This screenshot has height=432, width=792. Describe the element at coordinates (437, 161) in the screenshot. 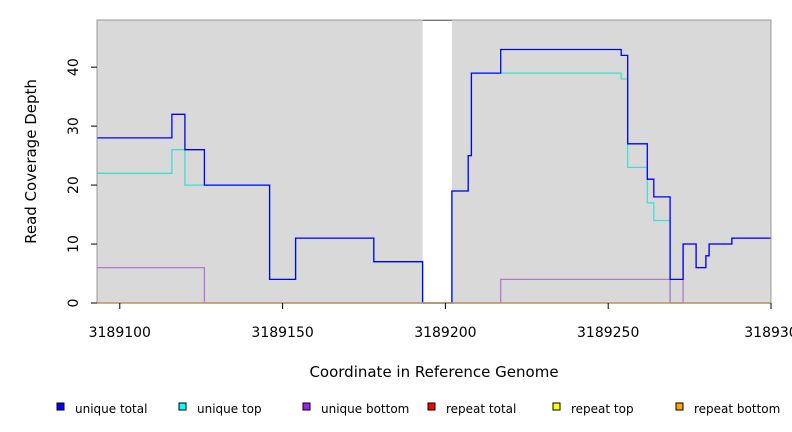

I see `gap-region` at that location.